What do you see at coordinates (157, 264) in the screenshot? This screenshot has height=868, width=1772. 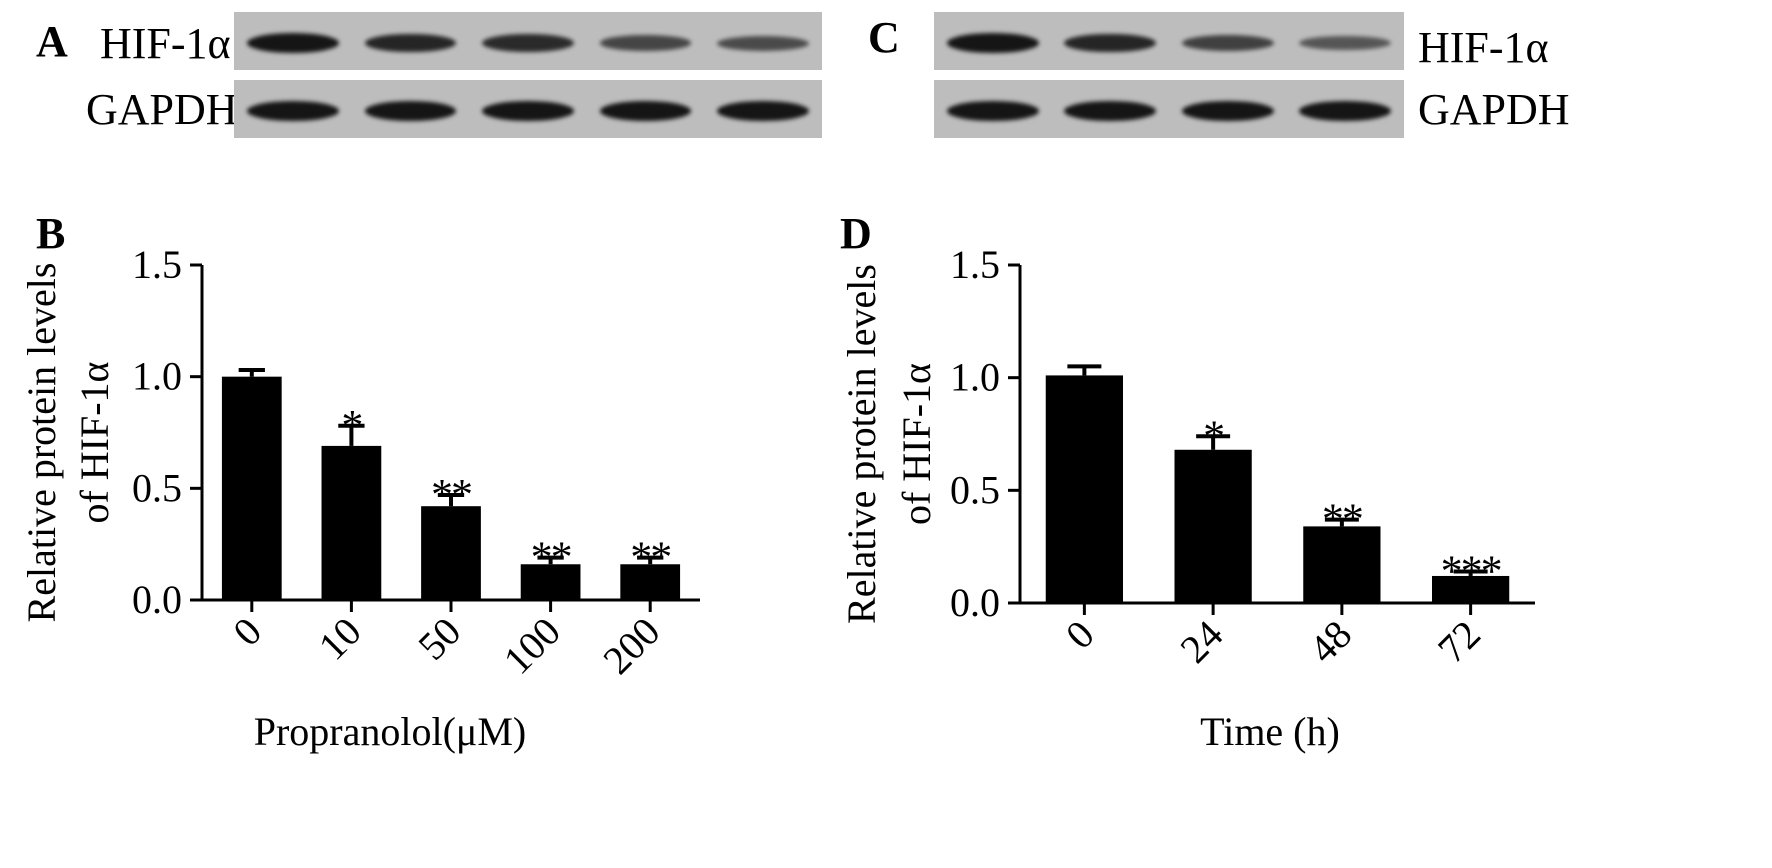 I see `chart-b-y-tick-label: 1.5` at bounding box center [157, 264].